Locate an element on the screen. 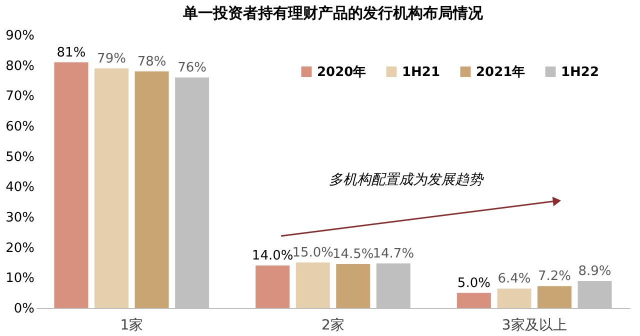 Image resolution: width=640 pixels, height=336 pixels. data-label: 7.2% is located at coordinates (555, 276).